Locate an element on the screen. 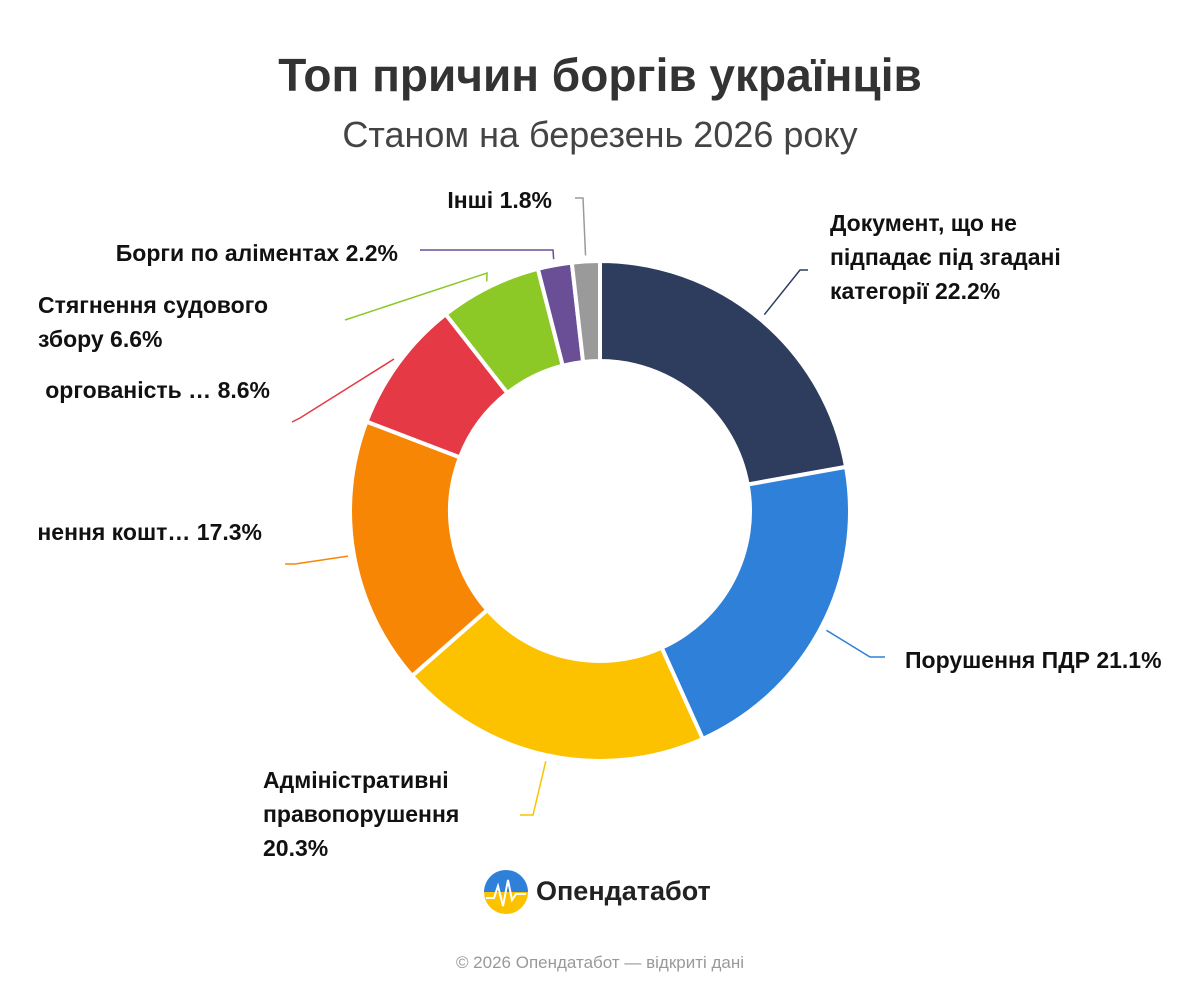 The width and height of the screenshot is (1200, 1000). chart-title: Топ причин боргів українців is located at coordinates (600, 75).